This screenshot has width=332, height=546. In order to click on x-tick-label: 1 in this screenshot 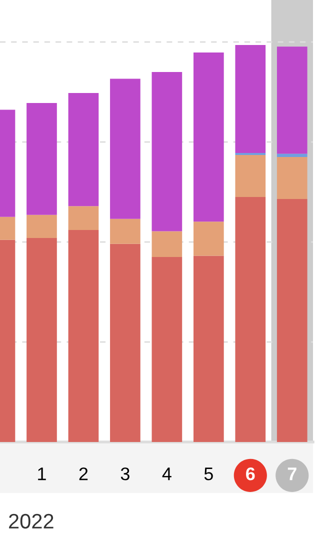, I will do `click(42, 474)`.